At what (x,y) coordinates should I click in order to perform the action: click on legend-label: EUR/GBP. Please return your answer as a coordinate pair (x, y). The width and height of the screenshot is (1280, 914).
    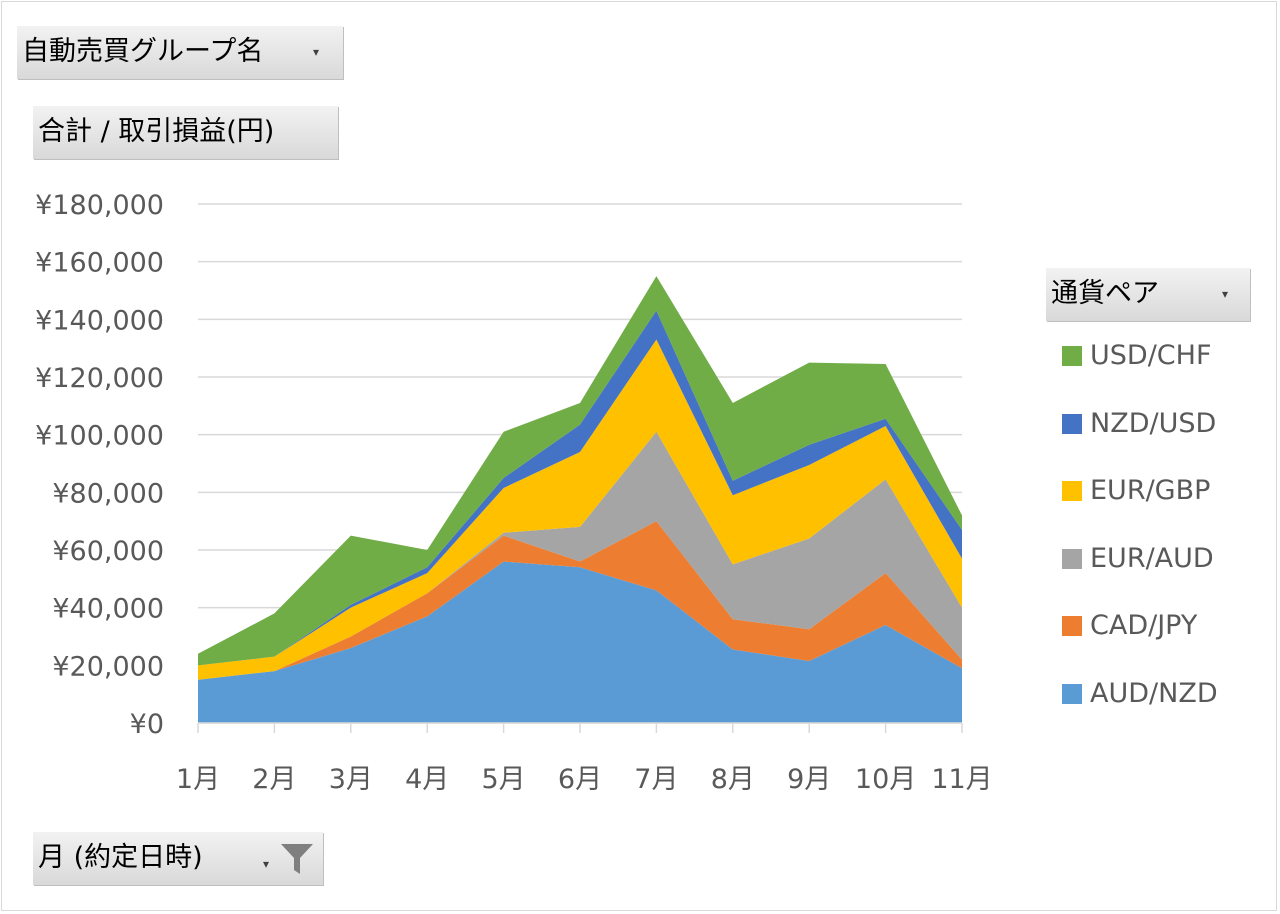
    Looking at the image, I should click on (1150, 490).